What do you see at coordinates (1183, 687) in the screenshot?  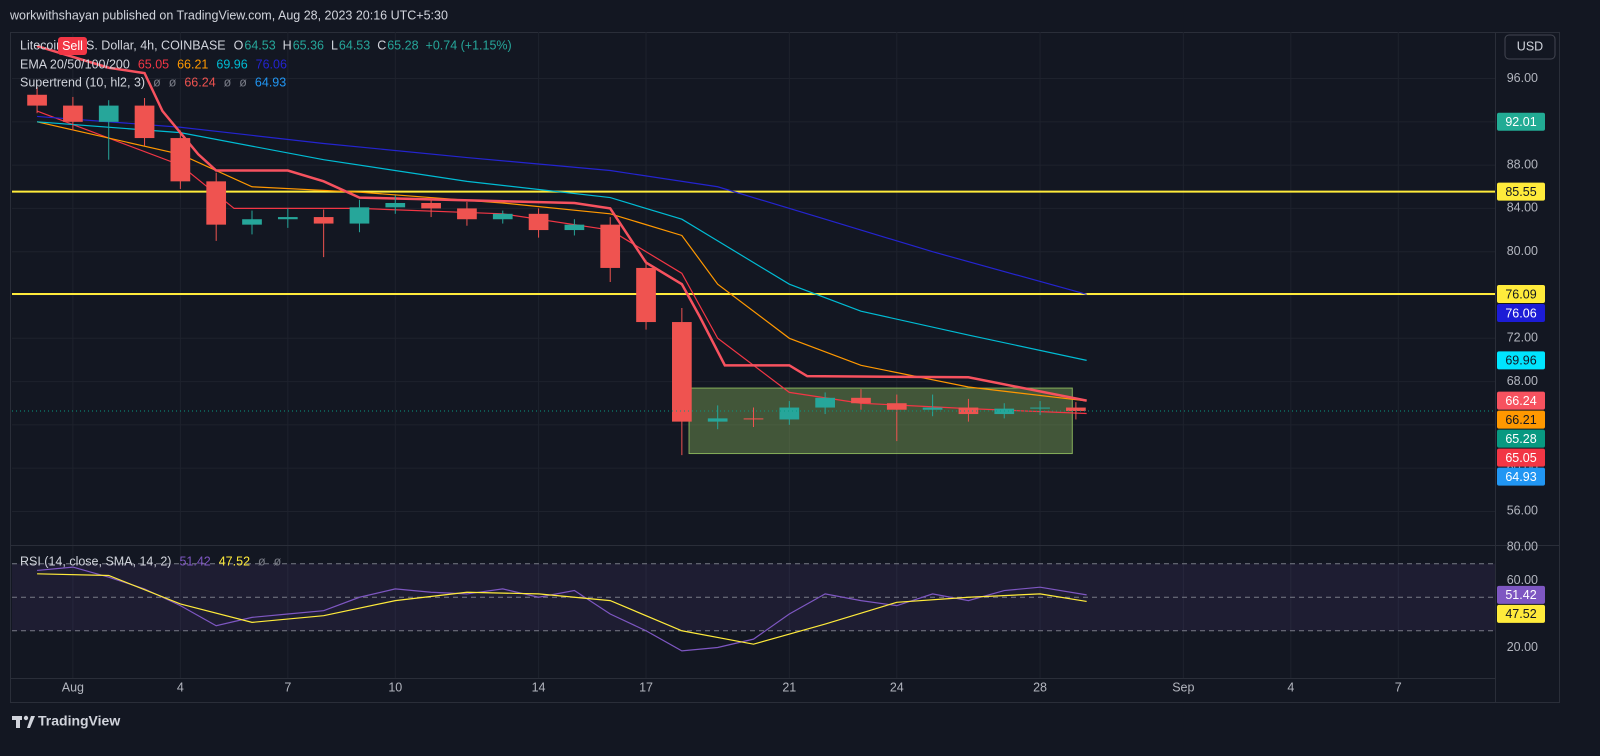 I see `x-tick-label: Sep` at bounding box center [1183, 687].